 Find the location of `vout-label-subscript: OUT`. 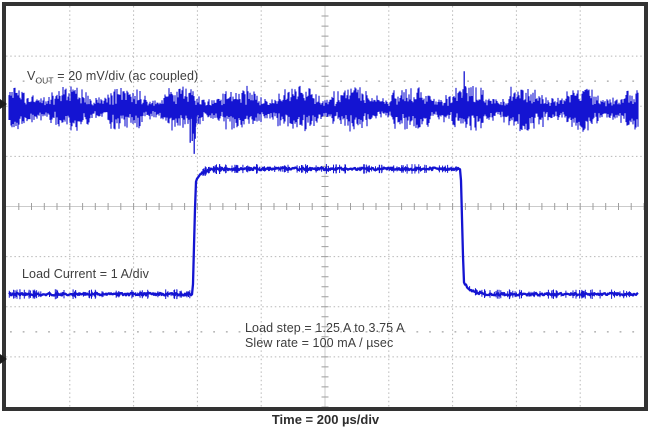

vout-label-subscript: OUT is located at coordinates (44, 80).